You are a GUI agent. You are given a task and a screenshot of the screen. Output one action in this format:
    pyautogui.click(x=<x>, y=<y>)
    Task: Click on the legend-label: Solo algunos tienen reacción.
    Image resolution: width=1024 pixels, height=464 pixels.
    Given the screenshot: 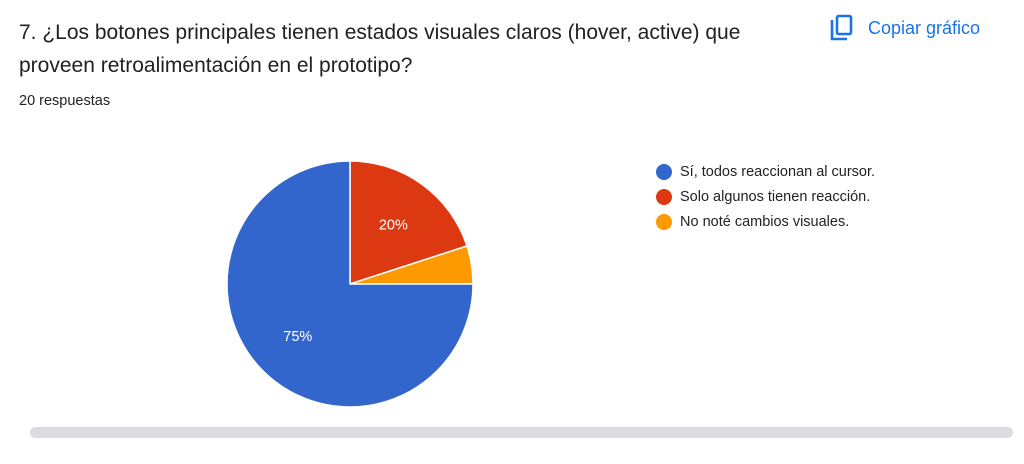 What is the action you would take?
    pyautogui.click(x=775, y=196)
    